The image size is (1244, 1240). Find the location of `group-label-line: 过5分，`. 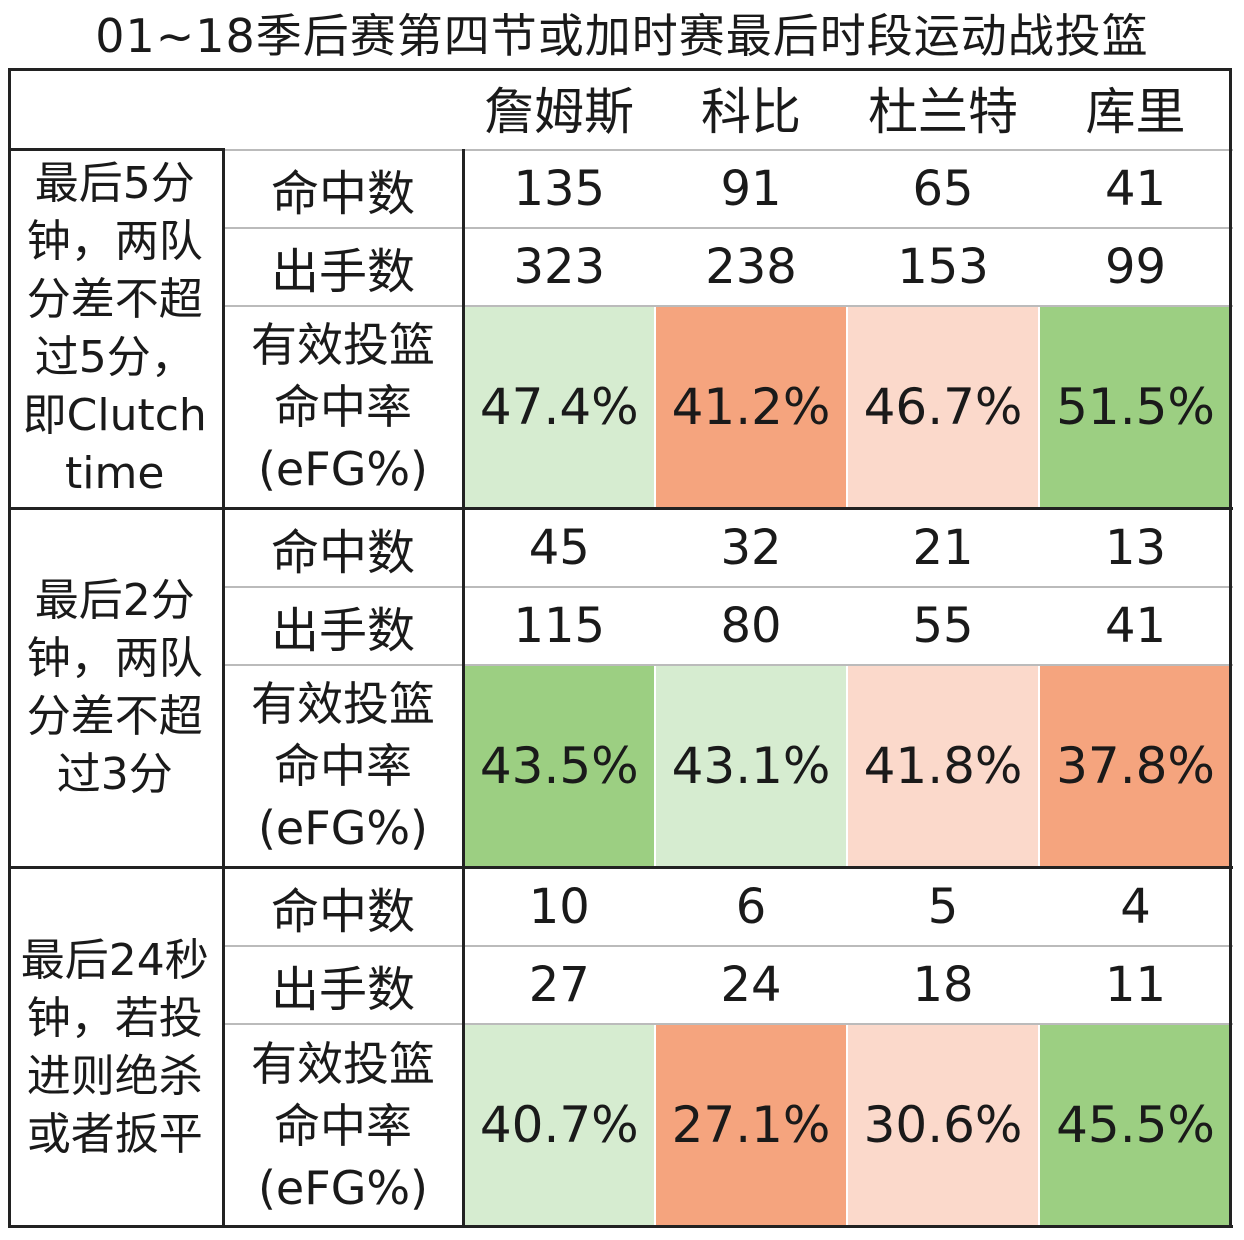

group-label-line: 过5分， is located at coordinates (114, 358).